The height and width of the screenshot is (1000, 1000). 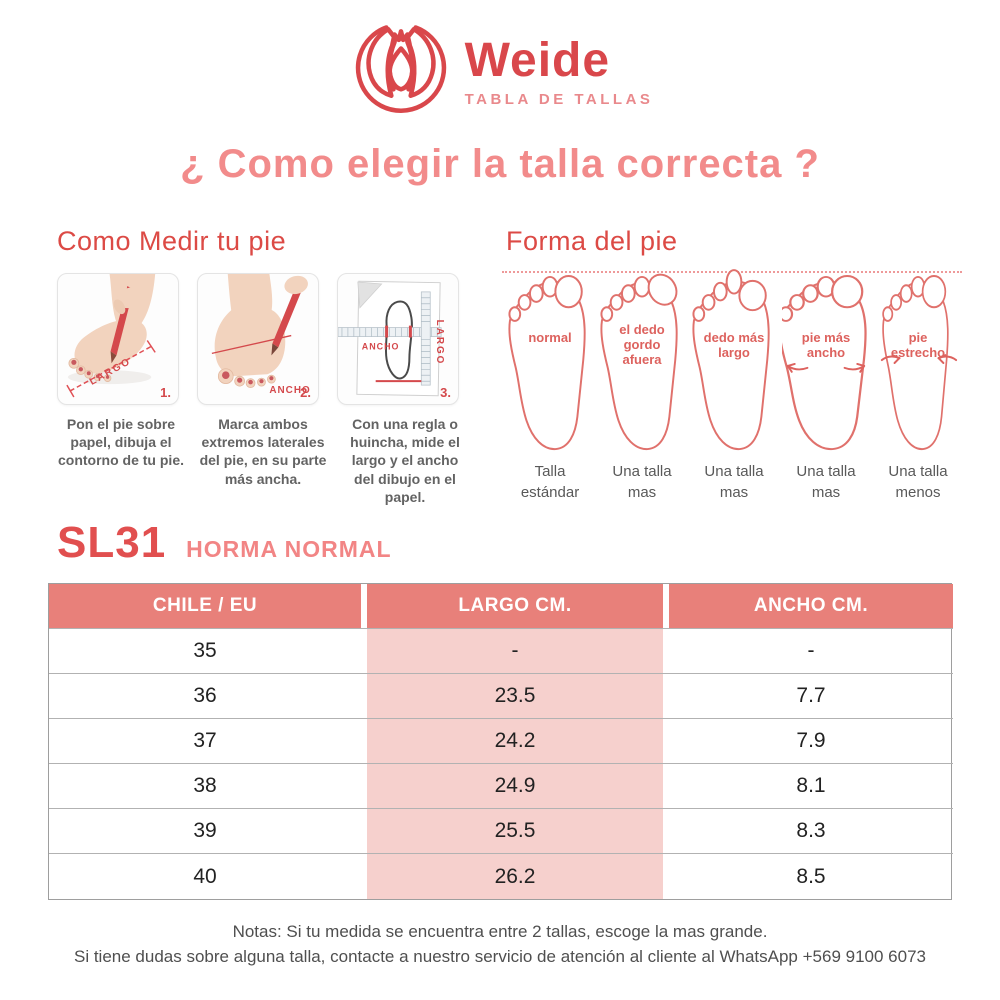 What do you see at coordinates (205, 876) in the screenshot?
I see `table-cell-size: 40` at bounding box center [205, 876].